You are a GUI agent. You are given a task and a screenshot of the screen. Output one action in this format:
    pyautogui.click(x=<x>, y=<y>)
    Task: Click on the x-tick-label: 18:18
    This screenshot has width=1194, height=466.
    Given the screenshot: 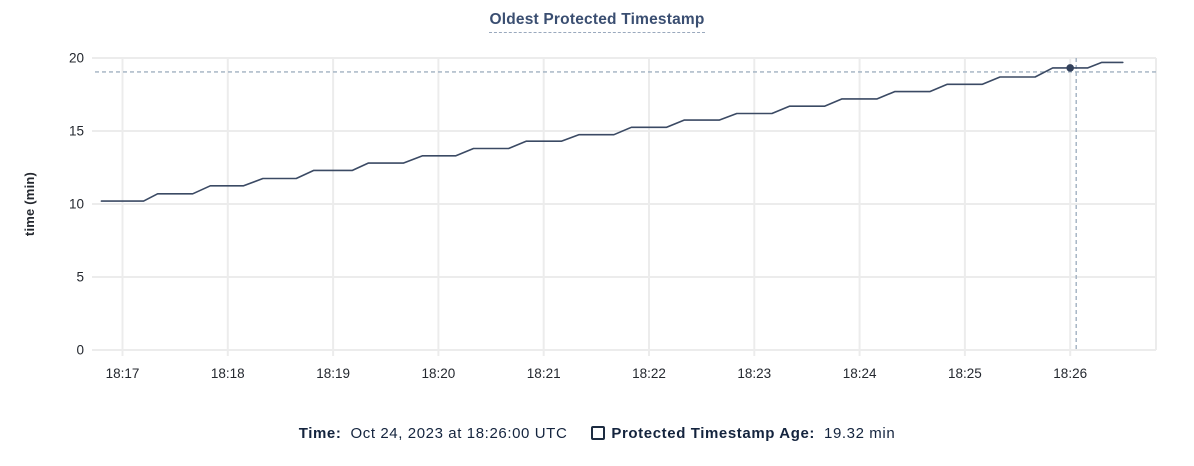 What is the action you would take?
    pyautogui.click(x=228, y=373)
    